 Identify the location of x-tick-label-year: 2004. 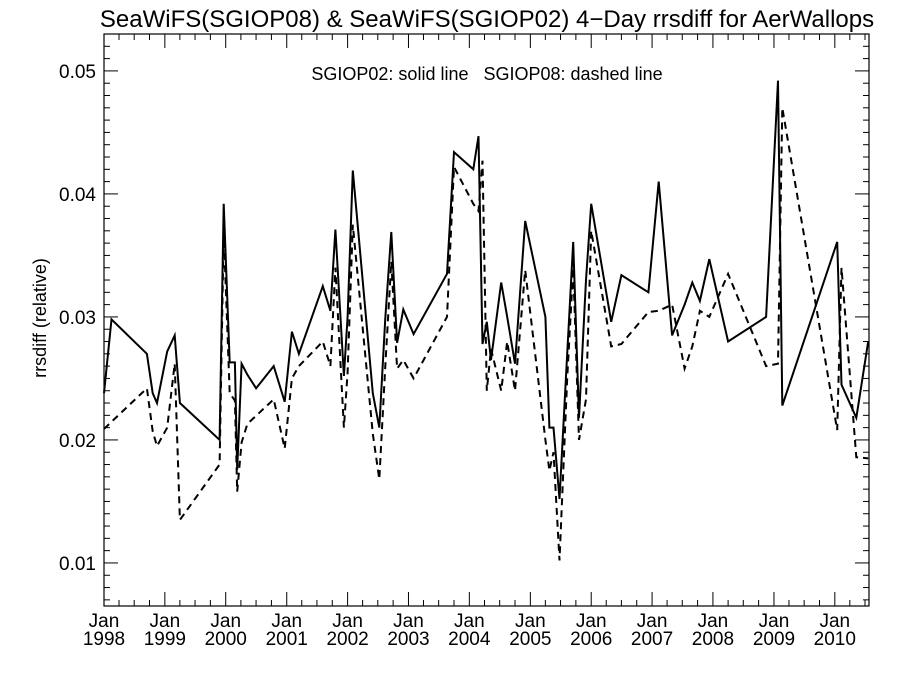
(469, 639).